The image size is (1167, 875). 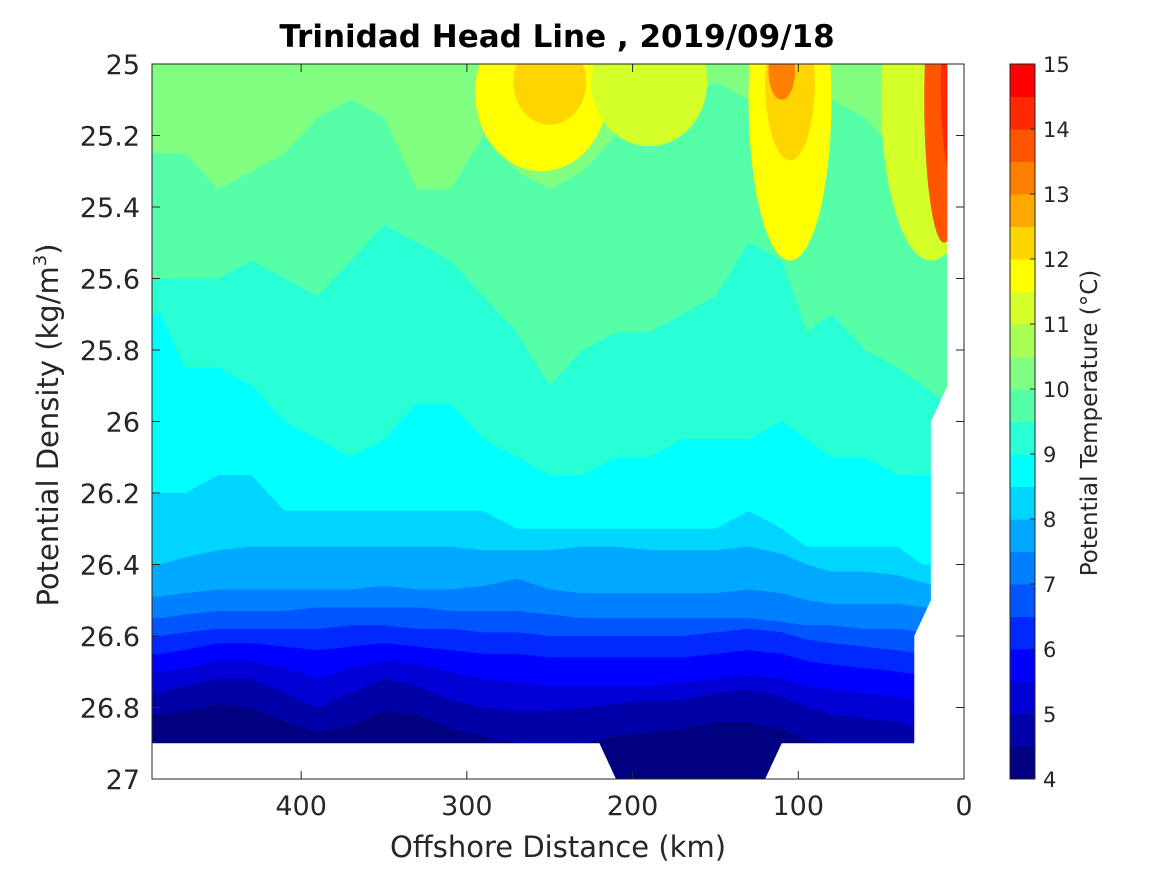 What do you see at coordinates (110, 208) in the screenshot?
I see `y-tick-label: 25.4` at bounding box center [110, 208].